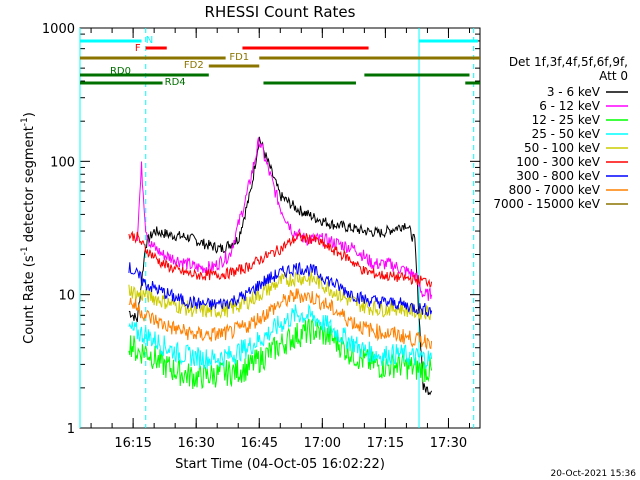 Image resolution: width=640 pixels, height=480 pixels. I want to click on legend-header: Att 0, so click(613, 76).